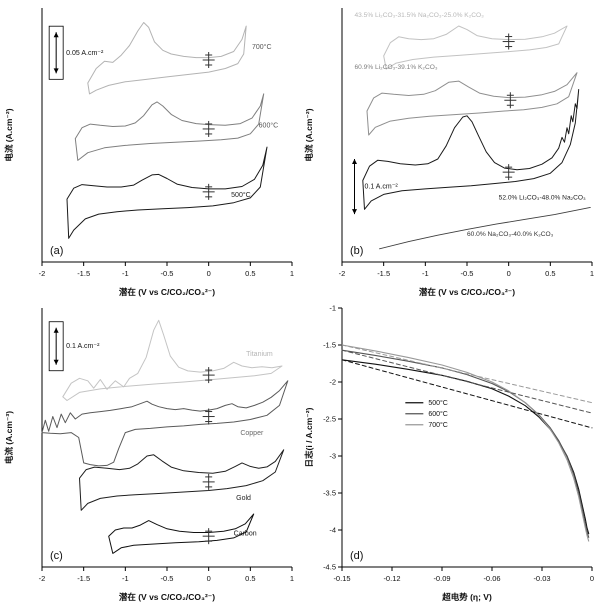 The width and height of the screenshot is (600, 605). What do you see at coordinates (252, 433) in the screenshot?
I see `svg-text: Copper` at bounding box center [252, 433].